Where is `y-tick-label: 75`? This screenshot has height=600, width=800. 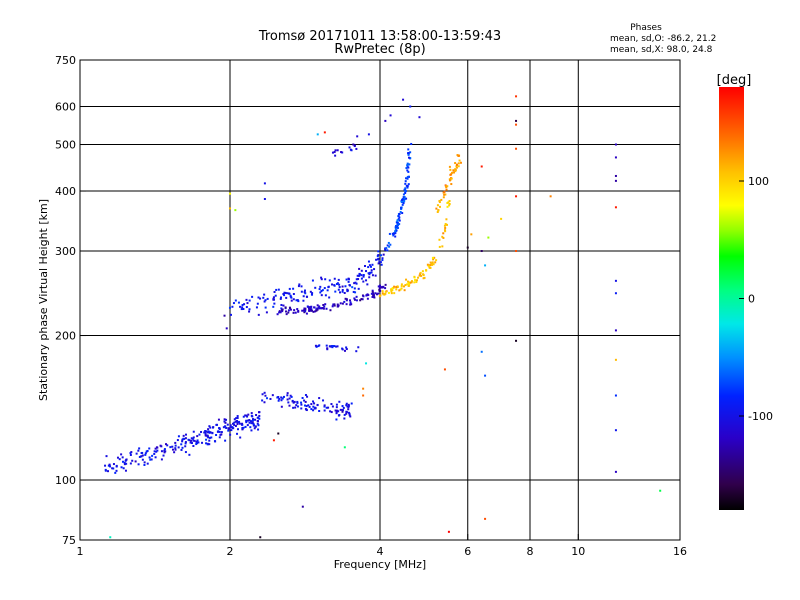
y-tick-label: 75 is located at coordinates (69, 540).